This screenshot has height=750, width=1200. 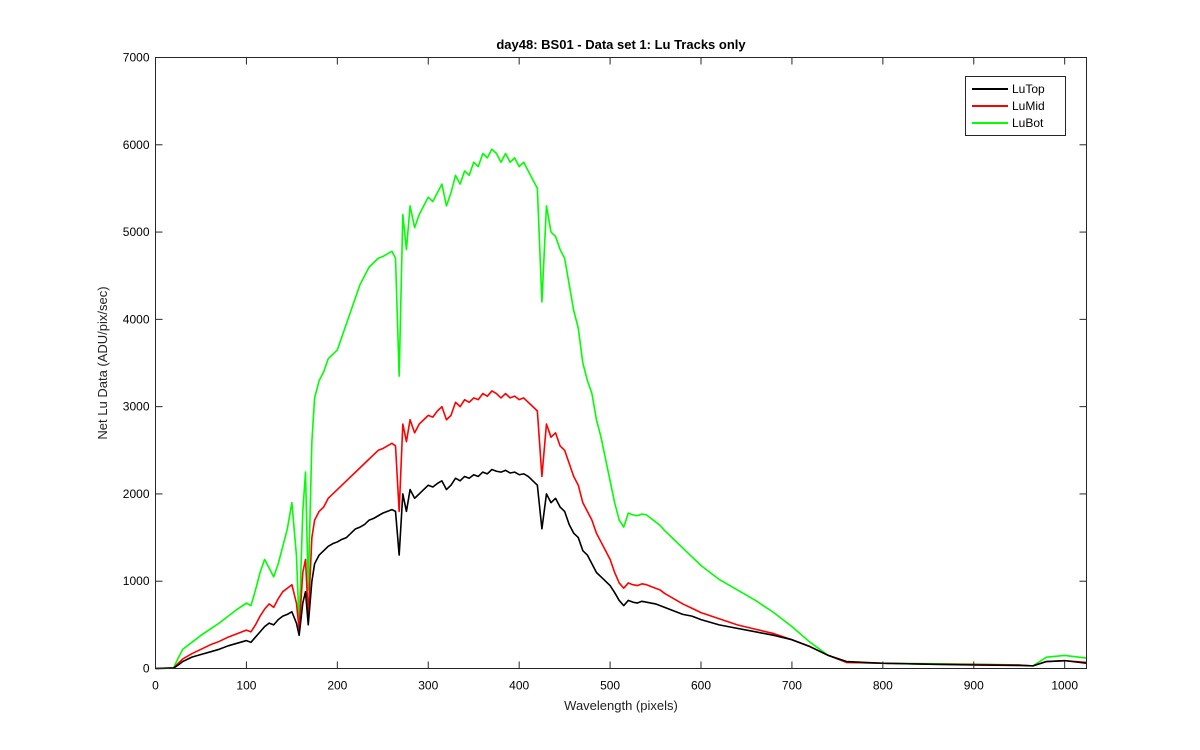 What do you see at coordinates (621, 705) in the screenshot?
I see `x-axis-label: Wavelength (pixels)` at bounding box center [621, 705].